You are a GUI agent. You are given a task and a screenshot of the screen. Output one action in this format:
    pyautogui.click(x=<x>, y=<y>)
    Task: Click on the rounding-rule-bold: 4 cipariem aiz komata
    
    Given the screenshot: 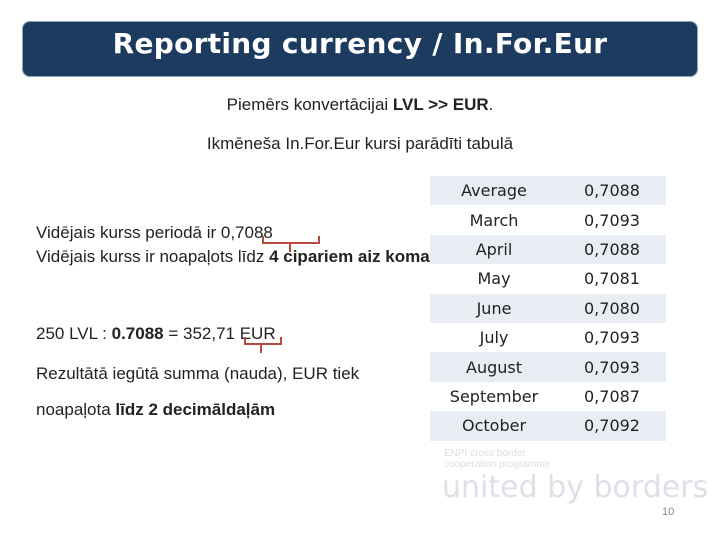 What is the action you would take?
    pyautogui.click(x=357, y=256)
    